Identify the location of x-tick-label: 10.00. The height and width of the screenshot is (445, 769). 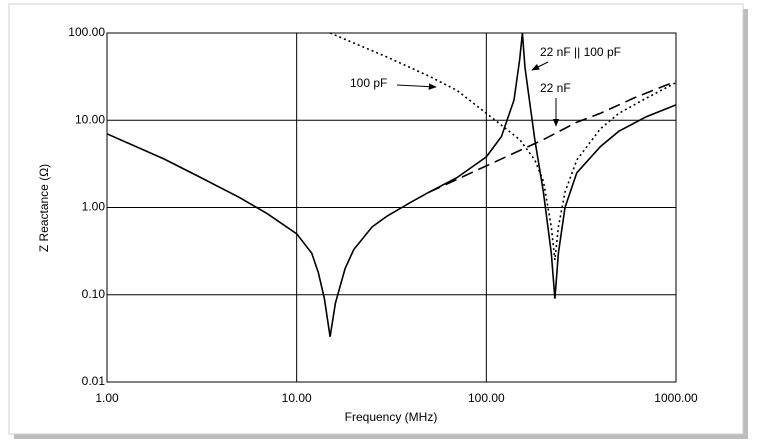
(297, 398).